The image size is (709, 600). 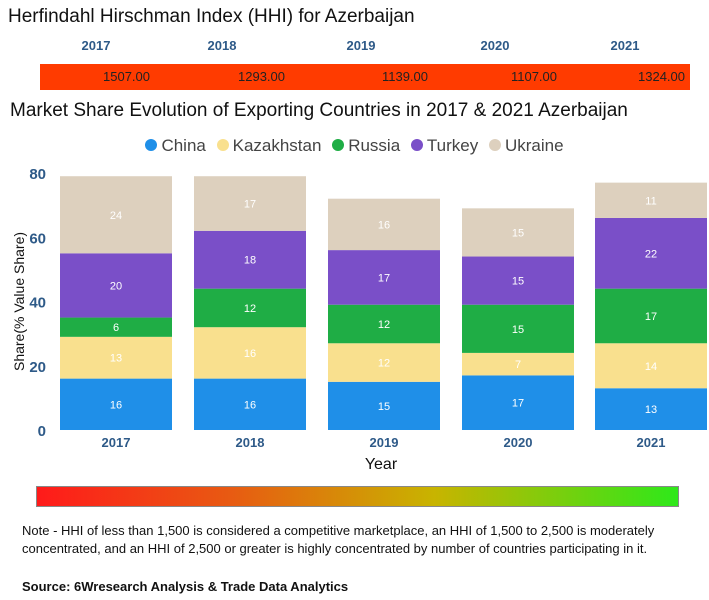 What do you see at coordinates (42, 431) in the screenshot?
I see `y-tick-label: 0` at bounding box center [42, 431].